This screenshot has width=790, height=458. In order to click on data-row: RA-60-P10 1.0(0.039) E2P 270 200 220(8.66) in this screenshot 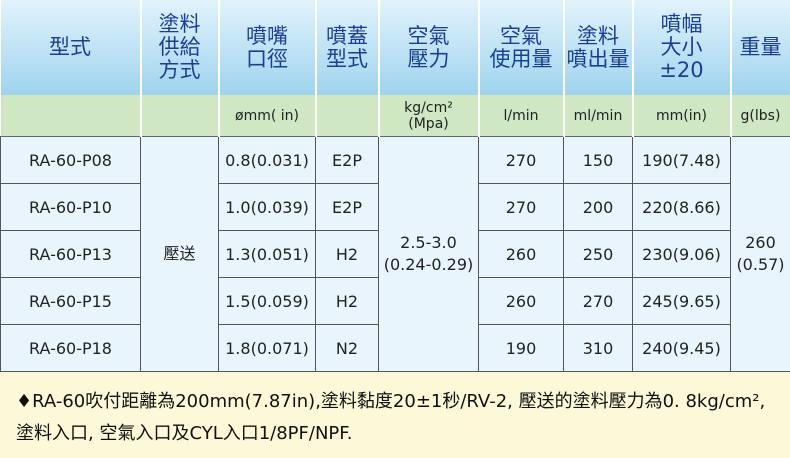, I will do `click(395, 207)`.